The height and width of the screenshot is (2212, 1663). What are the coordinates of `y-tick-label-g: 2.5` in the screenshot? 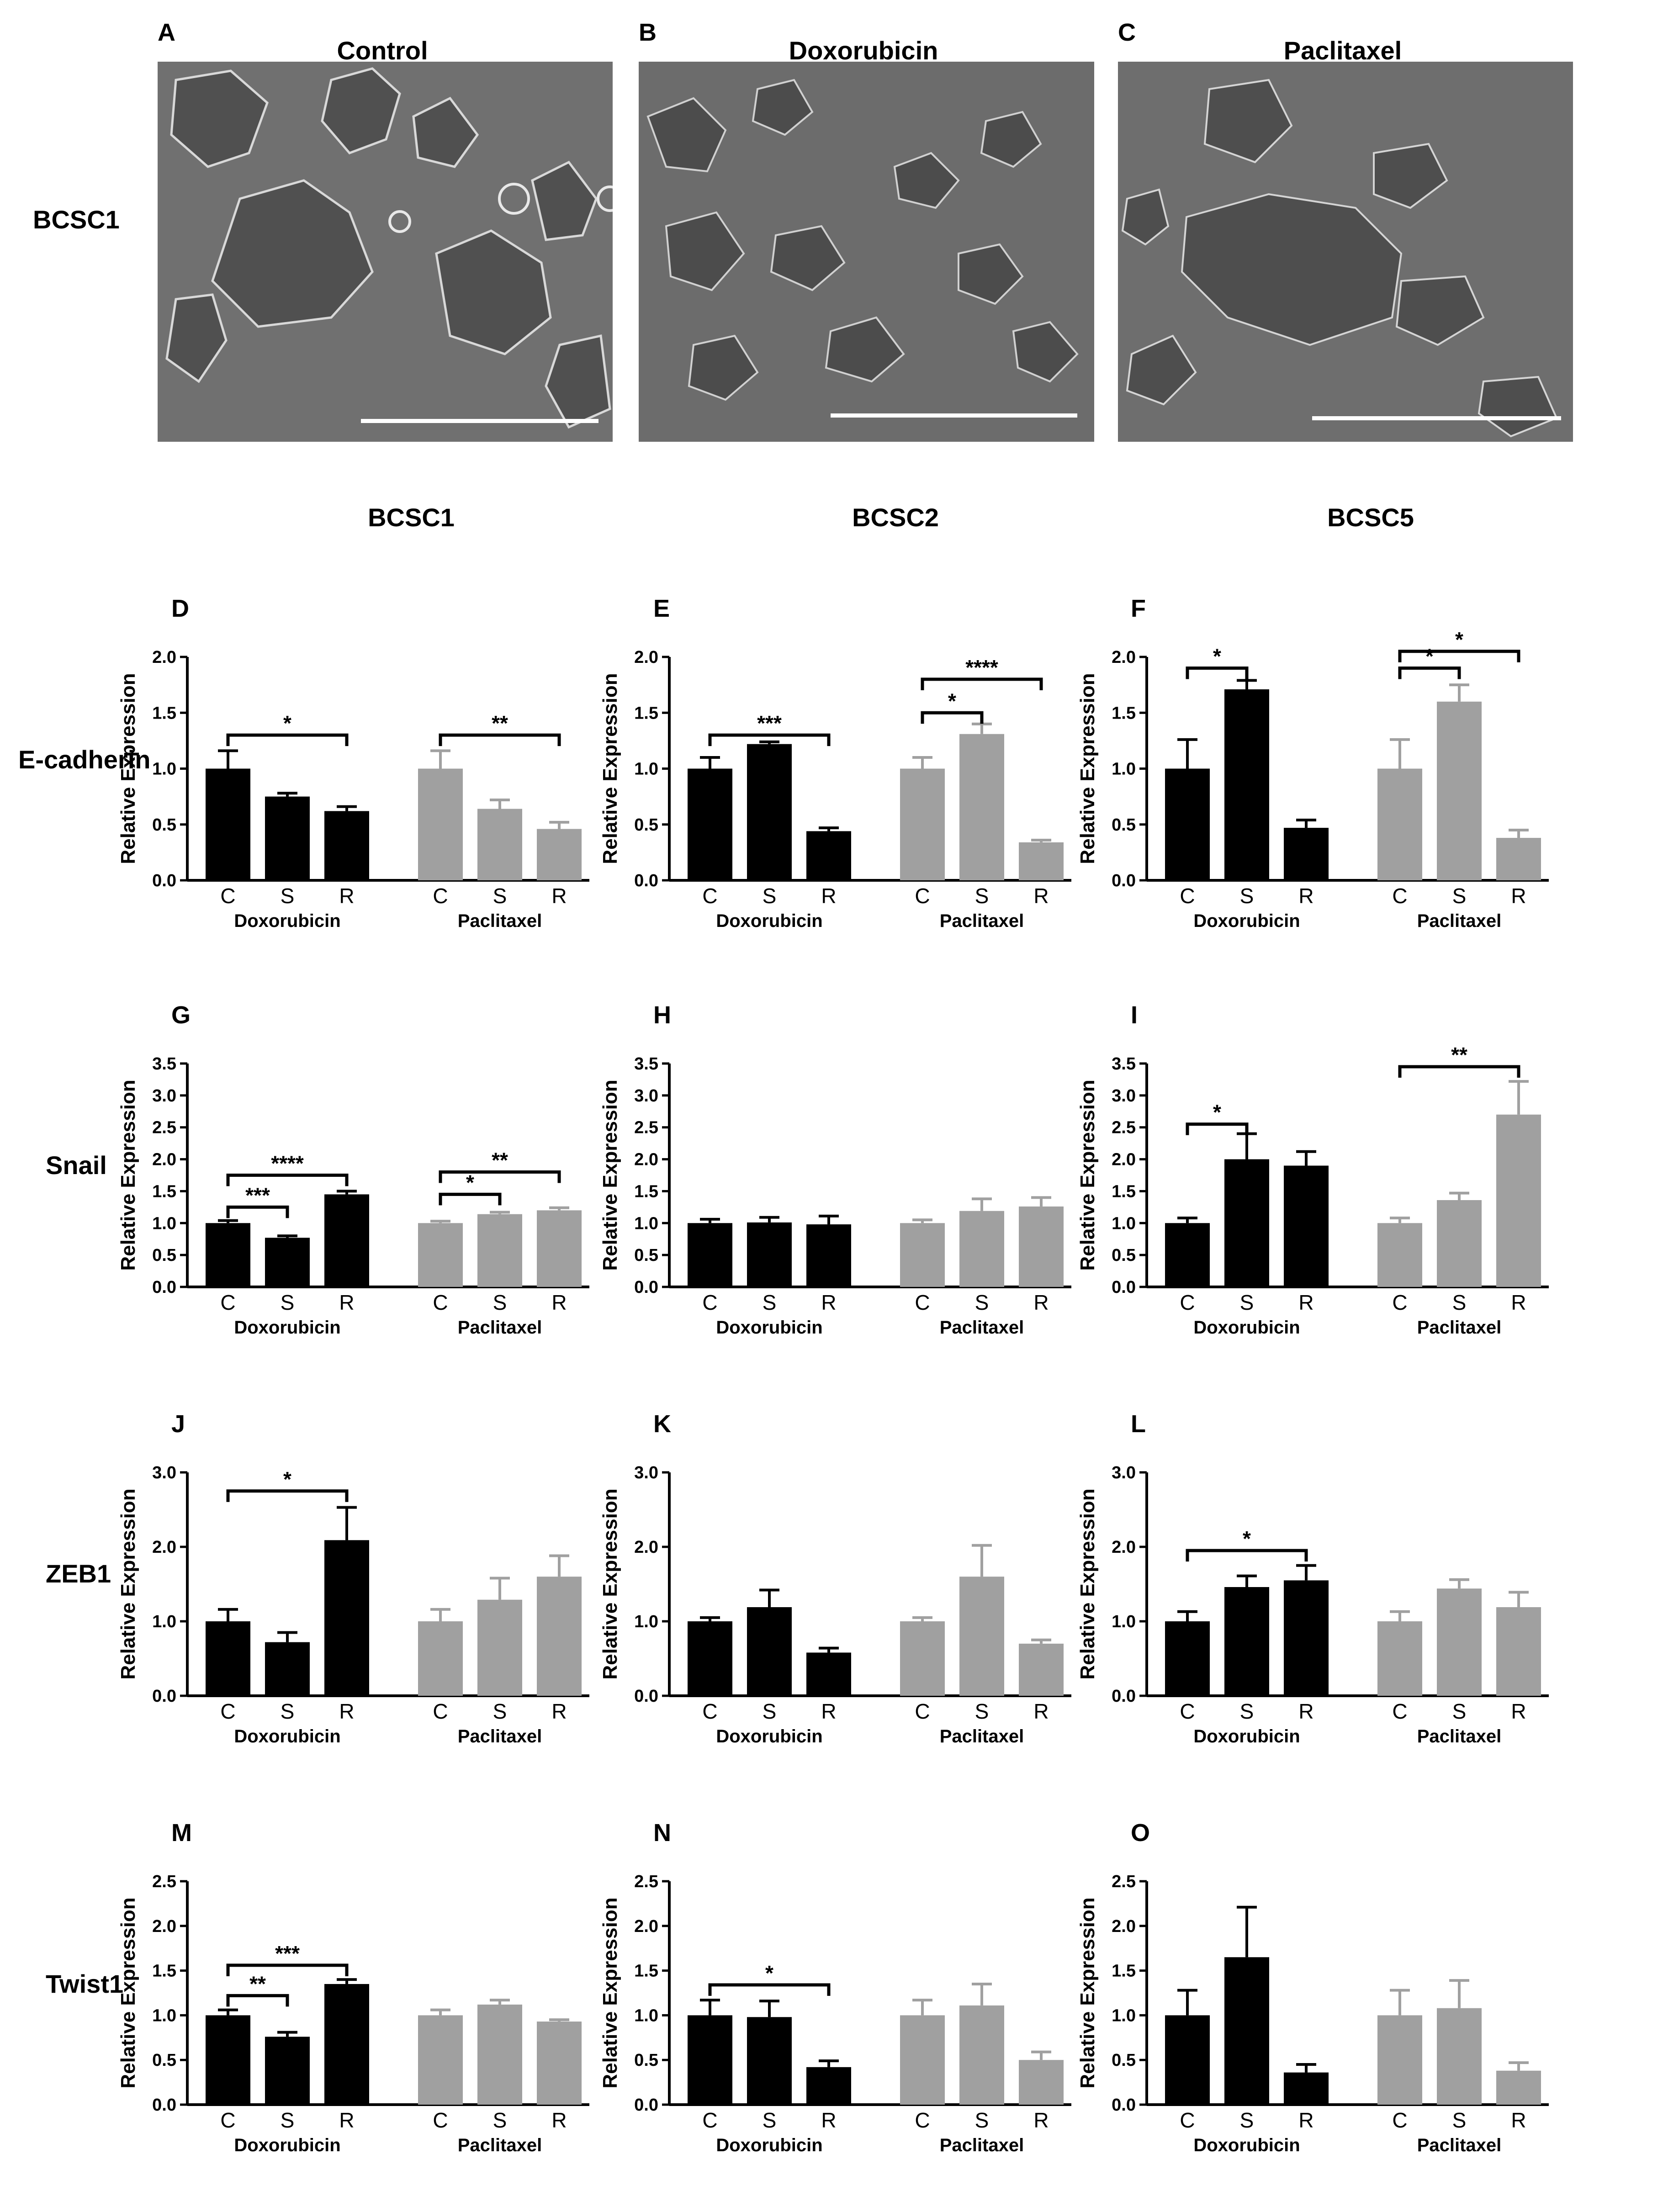 It's located at (164, 1128).